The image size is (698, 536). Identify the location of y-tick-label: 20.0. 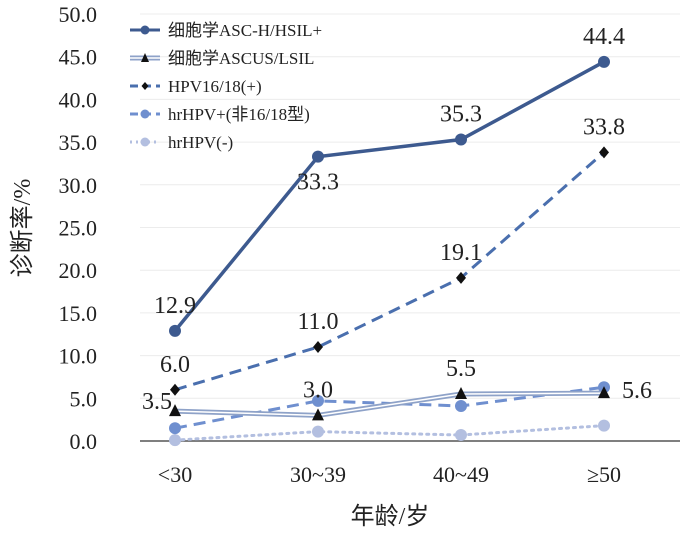
(78, 270).